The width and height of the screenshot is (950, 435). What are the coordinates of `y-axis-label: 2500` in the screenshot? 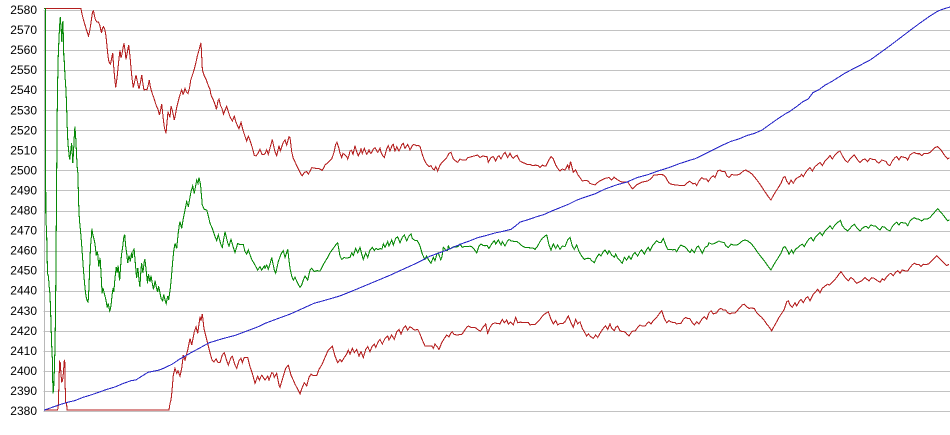 It's located at (23, 170).